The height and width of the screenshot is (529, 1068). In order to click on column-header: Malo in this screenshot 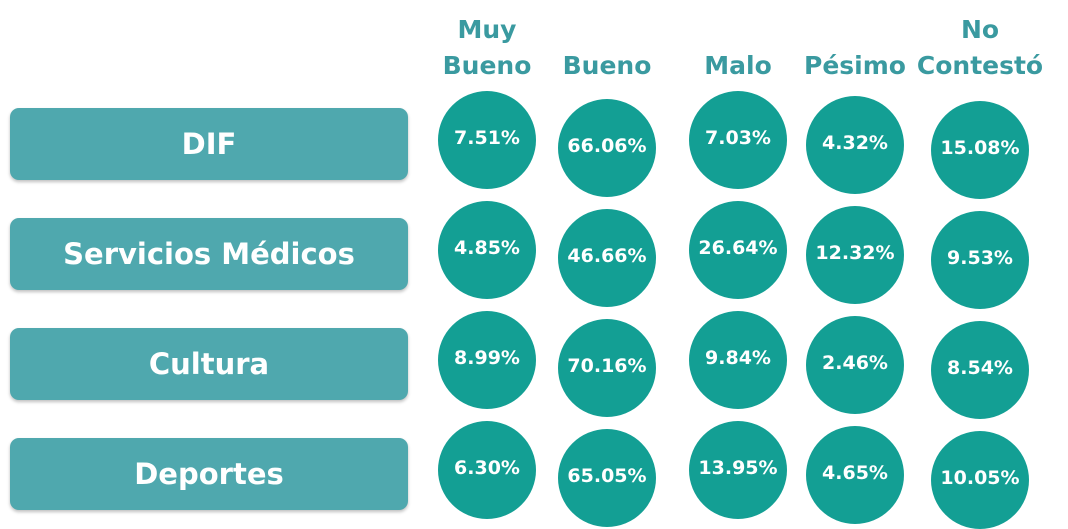, I will do `click(738, 66)`.